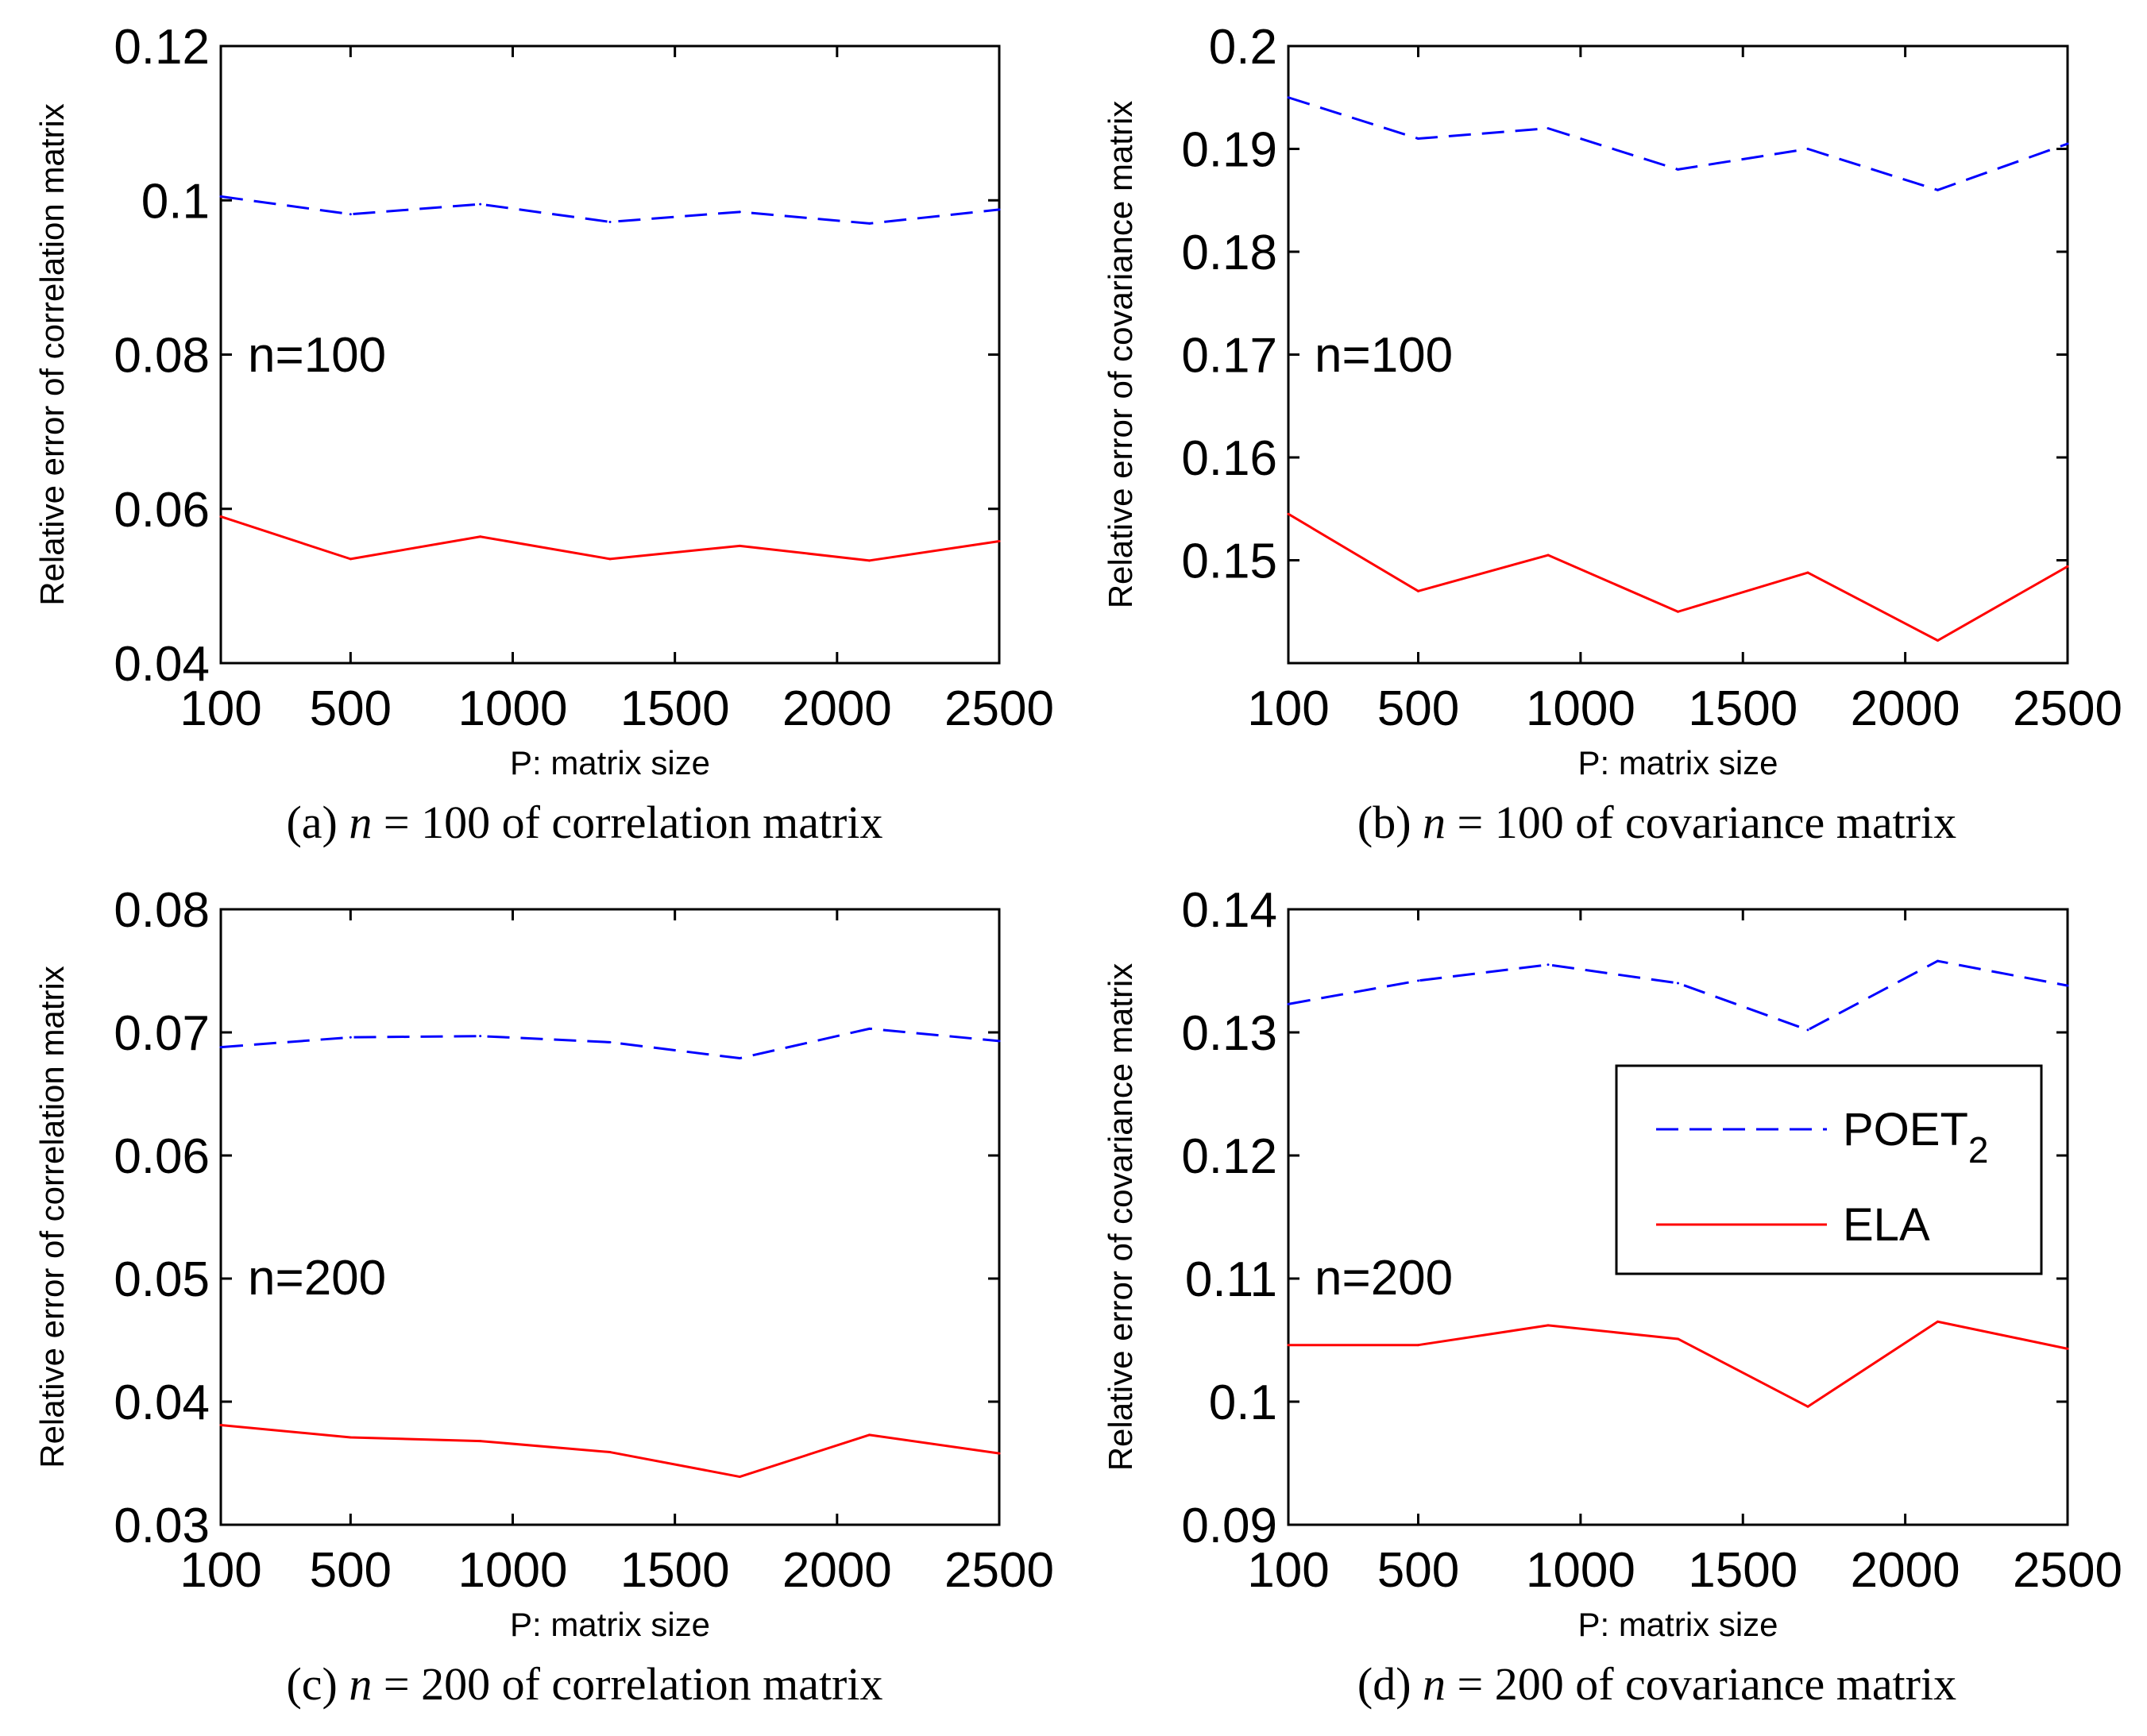  What do you see at coordinates (162, 1526) in the screenshot?
I see `y-tick-label: 0.03` at bounding box center [162, 1526].